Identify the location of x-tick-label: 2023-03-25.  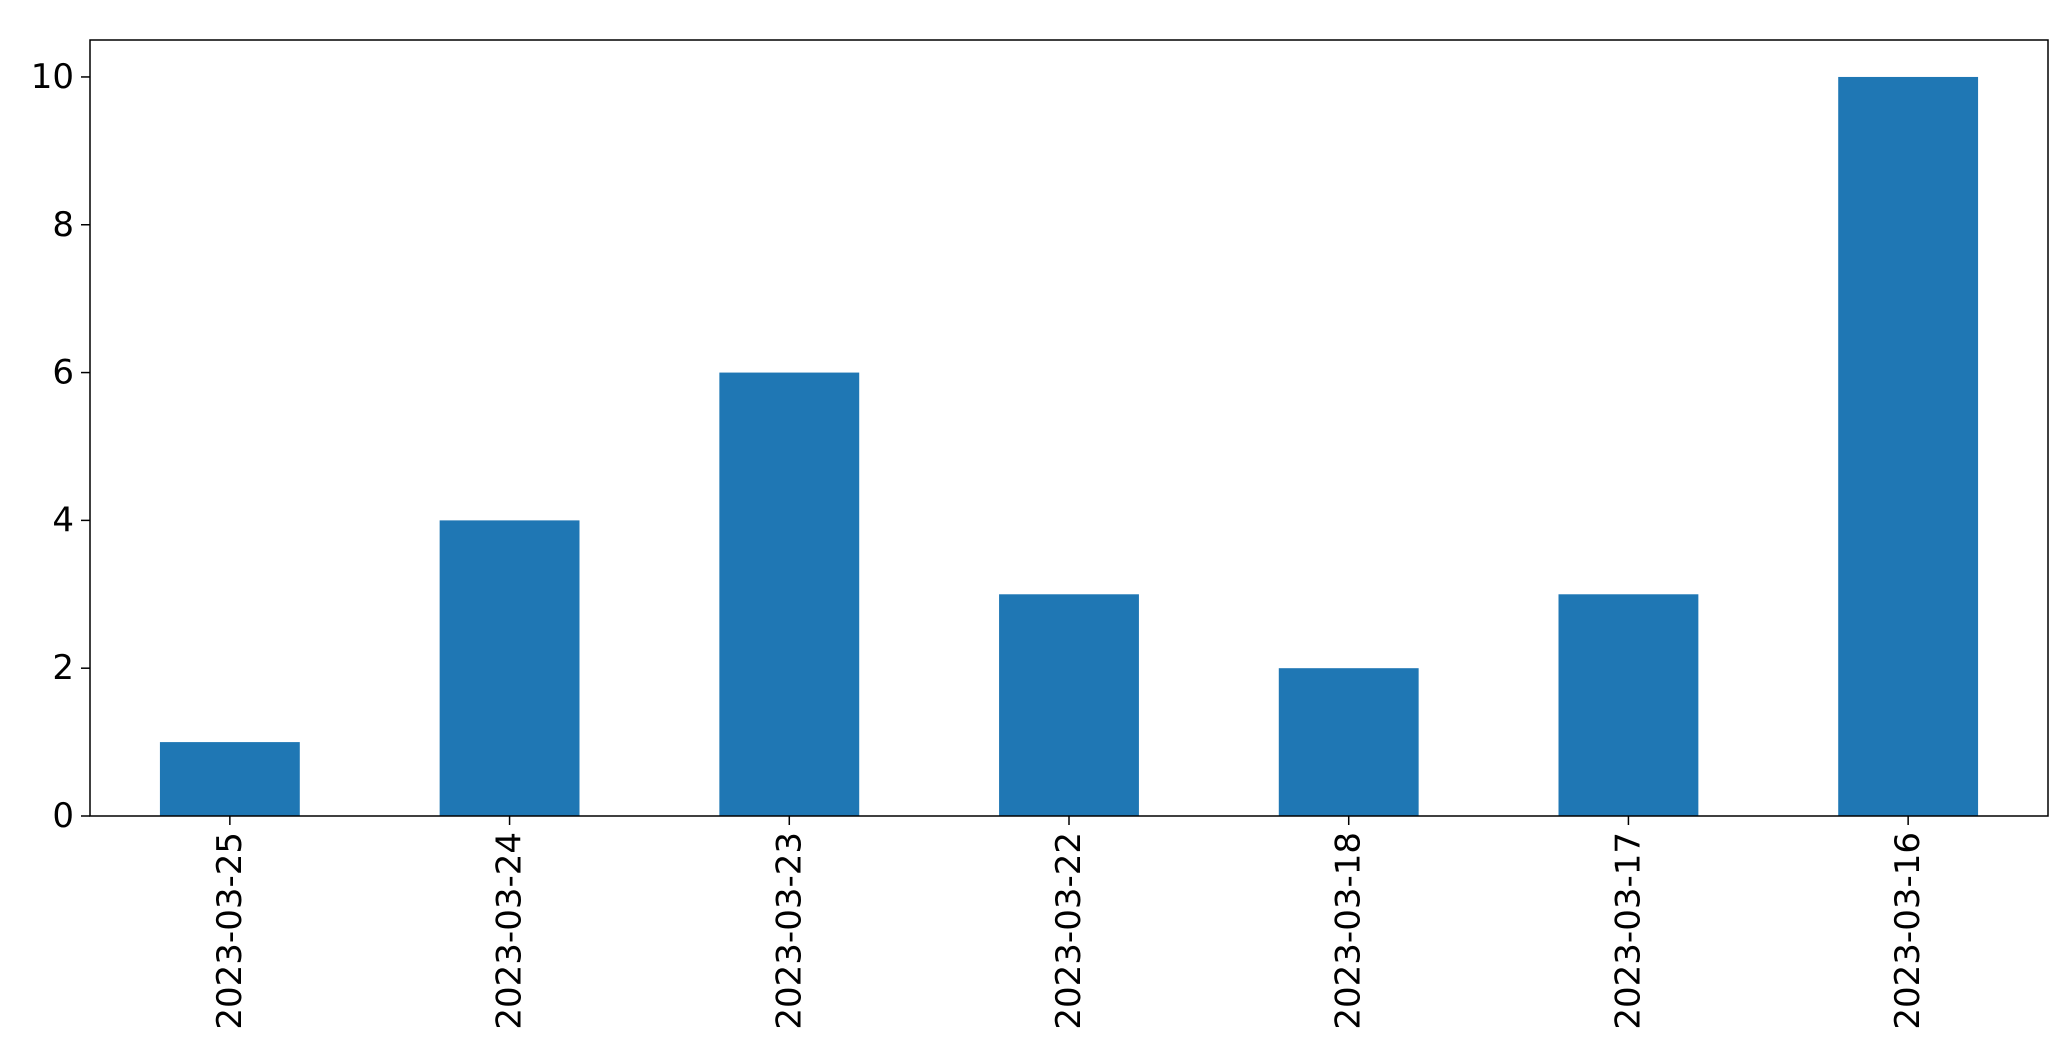
(230, 931).